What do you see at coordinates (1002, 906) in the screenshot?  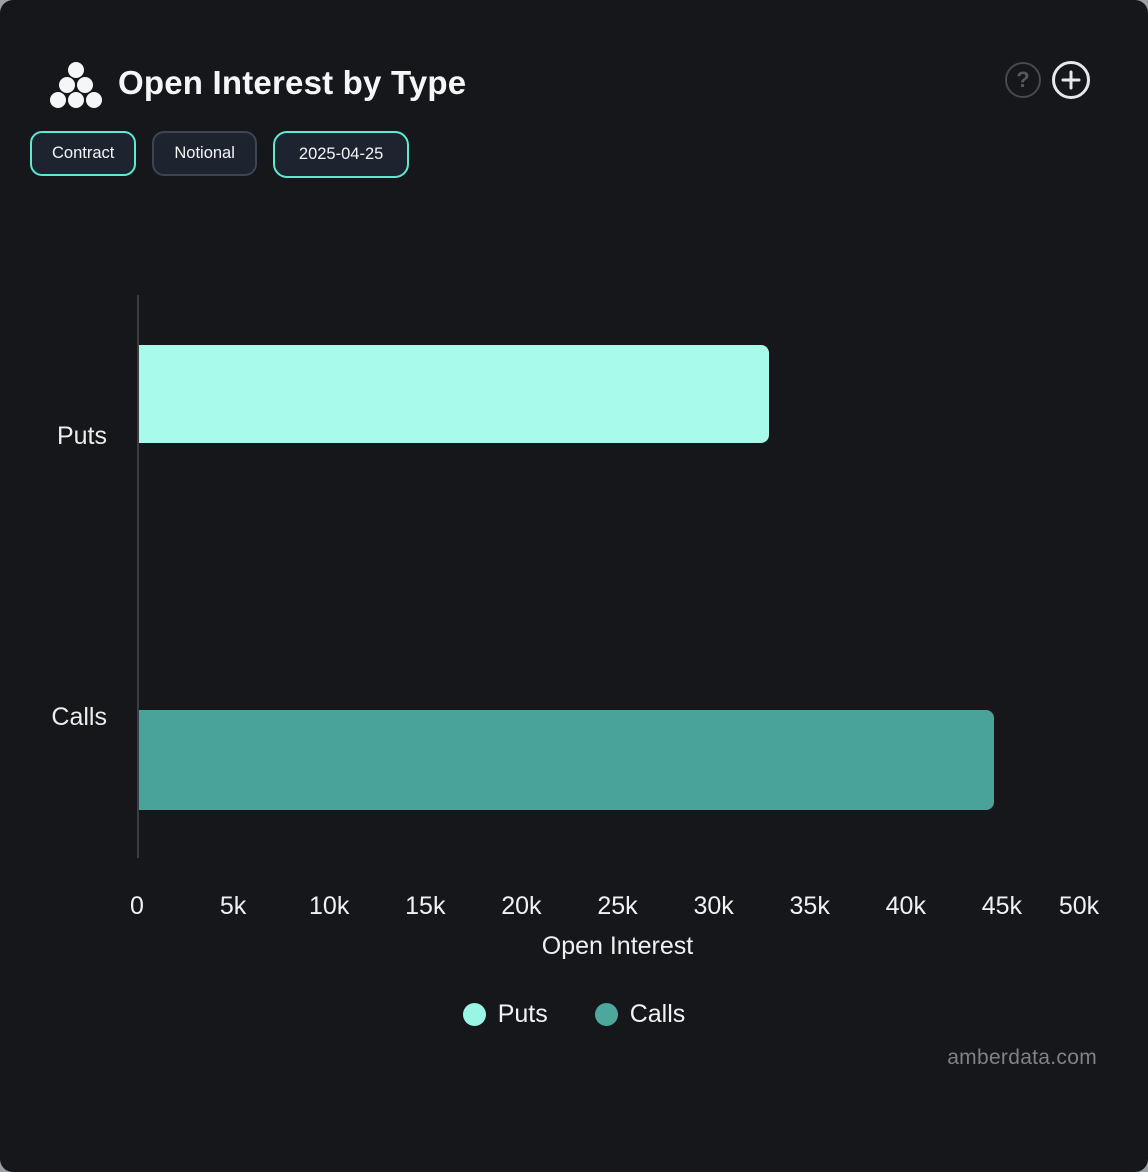 I see `x-tick-label: 45k` at bounding box center [1002, 906].